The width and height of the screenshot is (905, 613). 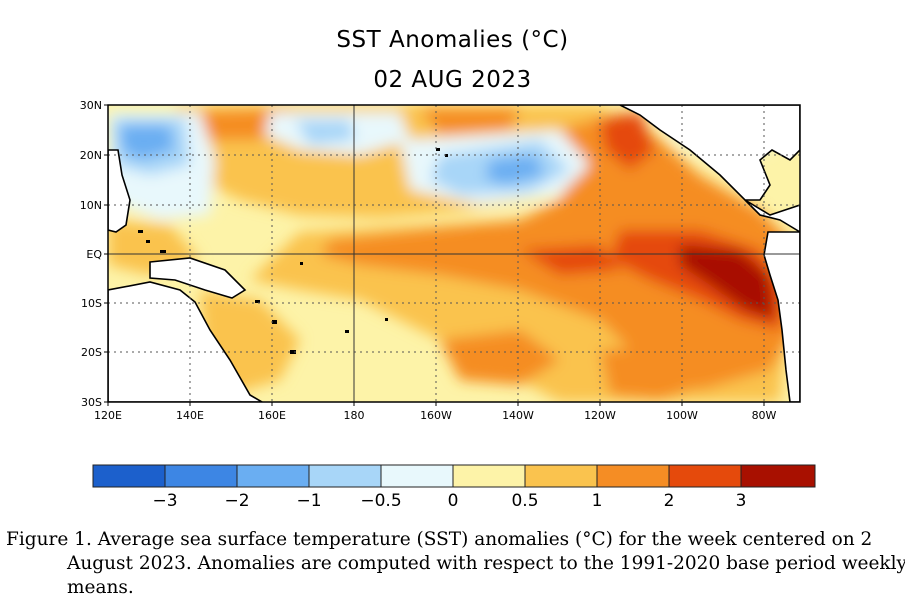 I want to click on lon-label: 140E, so click(x=190, y=415).